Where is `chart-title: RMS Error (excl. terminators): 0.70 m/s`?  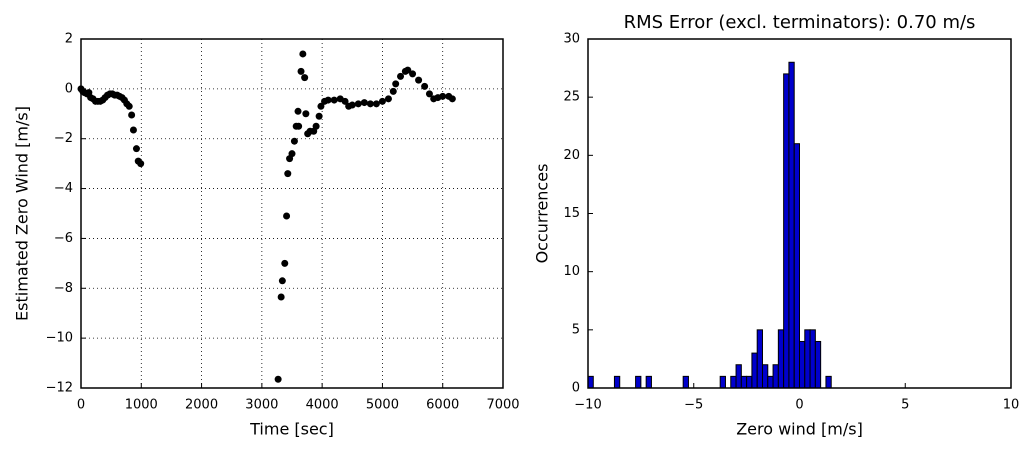 chart-title: RMS Error (excl. terminators): 0.70 m/s is located at coordinates (800, 22).